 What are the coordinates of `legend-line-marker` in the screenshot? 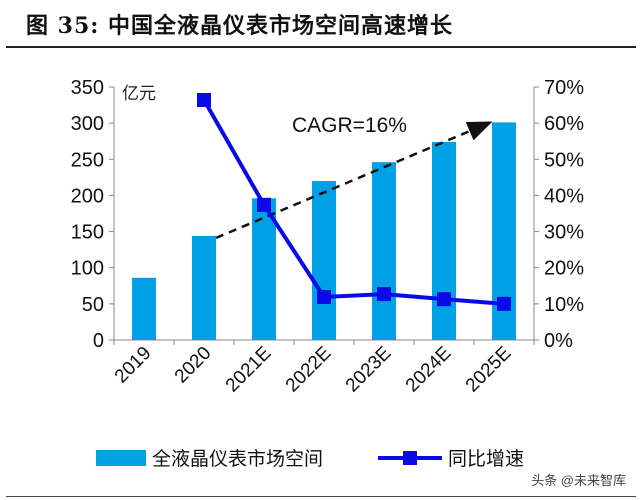 It's located at (410, 458).